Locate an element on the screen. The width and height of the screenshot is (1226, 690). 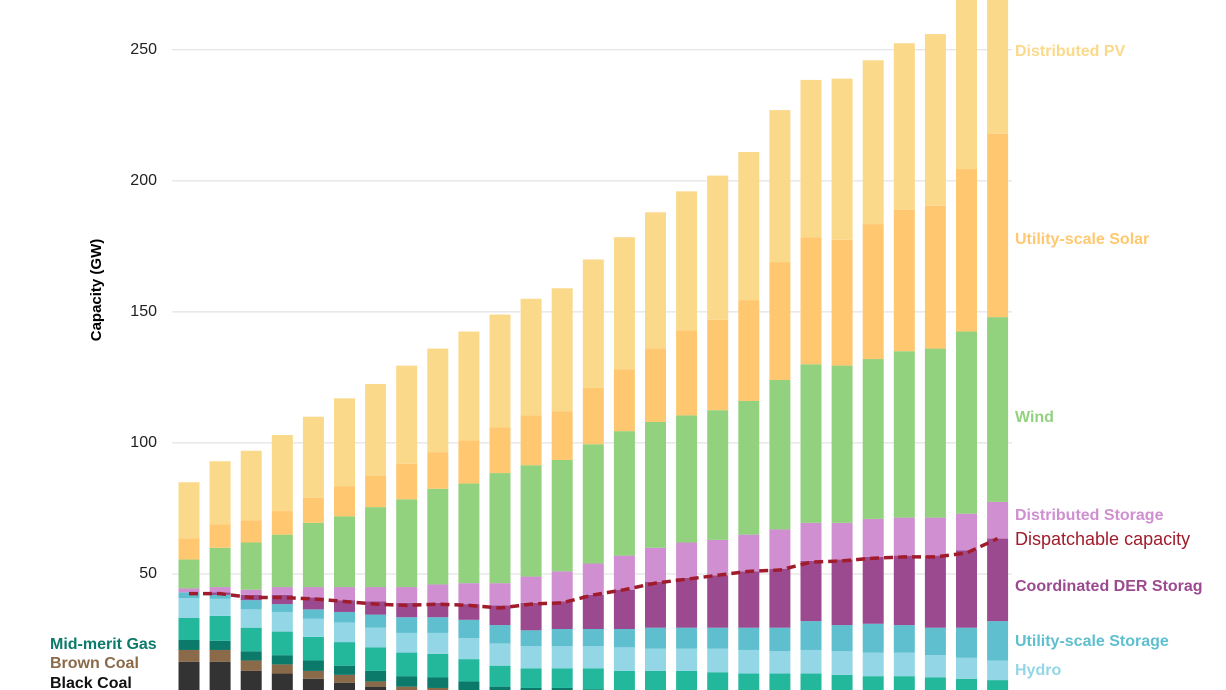
dispatchable-line is located at coordinates (594, 573).